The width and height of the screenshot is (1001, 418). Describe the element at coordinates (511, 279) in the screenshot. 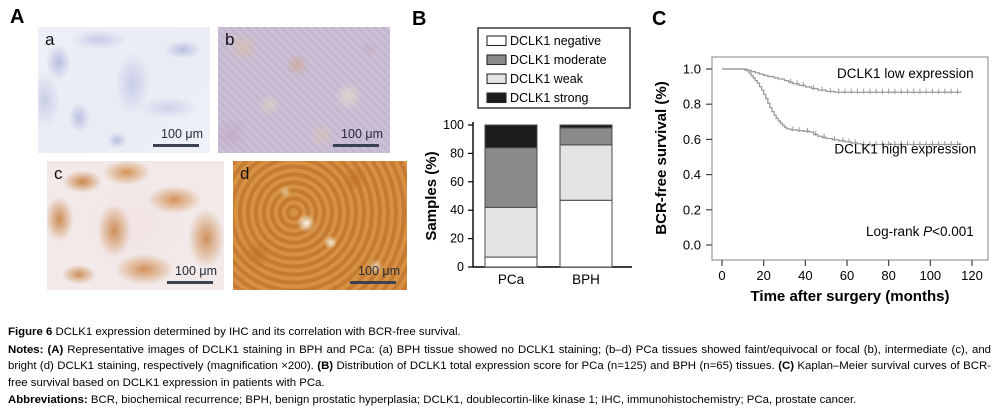

I see `x-category-label: PCa` at that location.